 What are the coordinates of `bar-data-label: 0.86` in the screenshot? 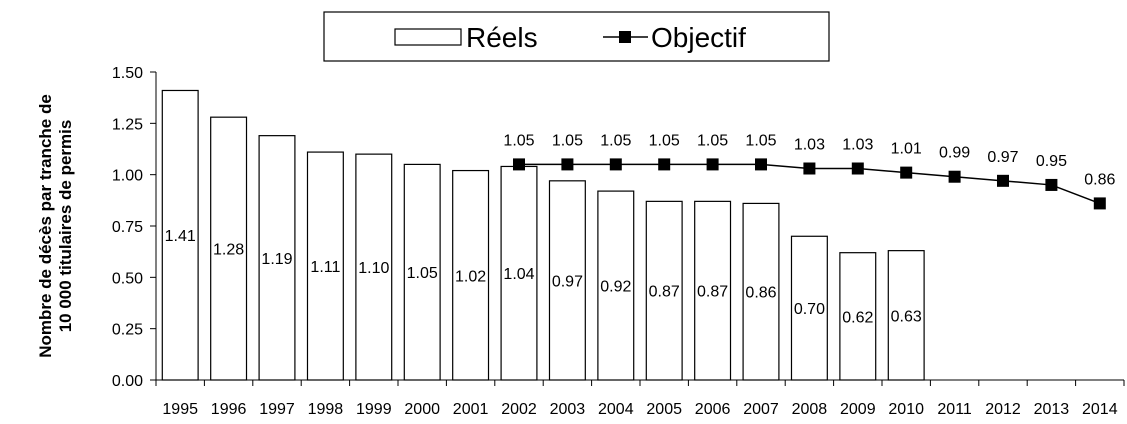 It's located at (760, 293).